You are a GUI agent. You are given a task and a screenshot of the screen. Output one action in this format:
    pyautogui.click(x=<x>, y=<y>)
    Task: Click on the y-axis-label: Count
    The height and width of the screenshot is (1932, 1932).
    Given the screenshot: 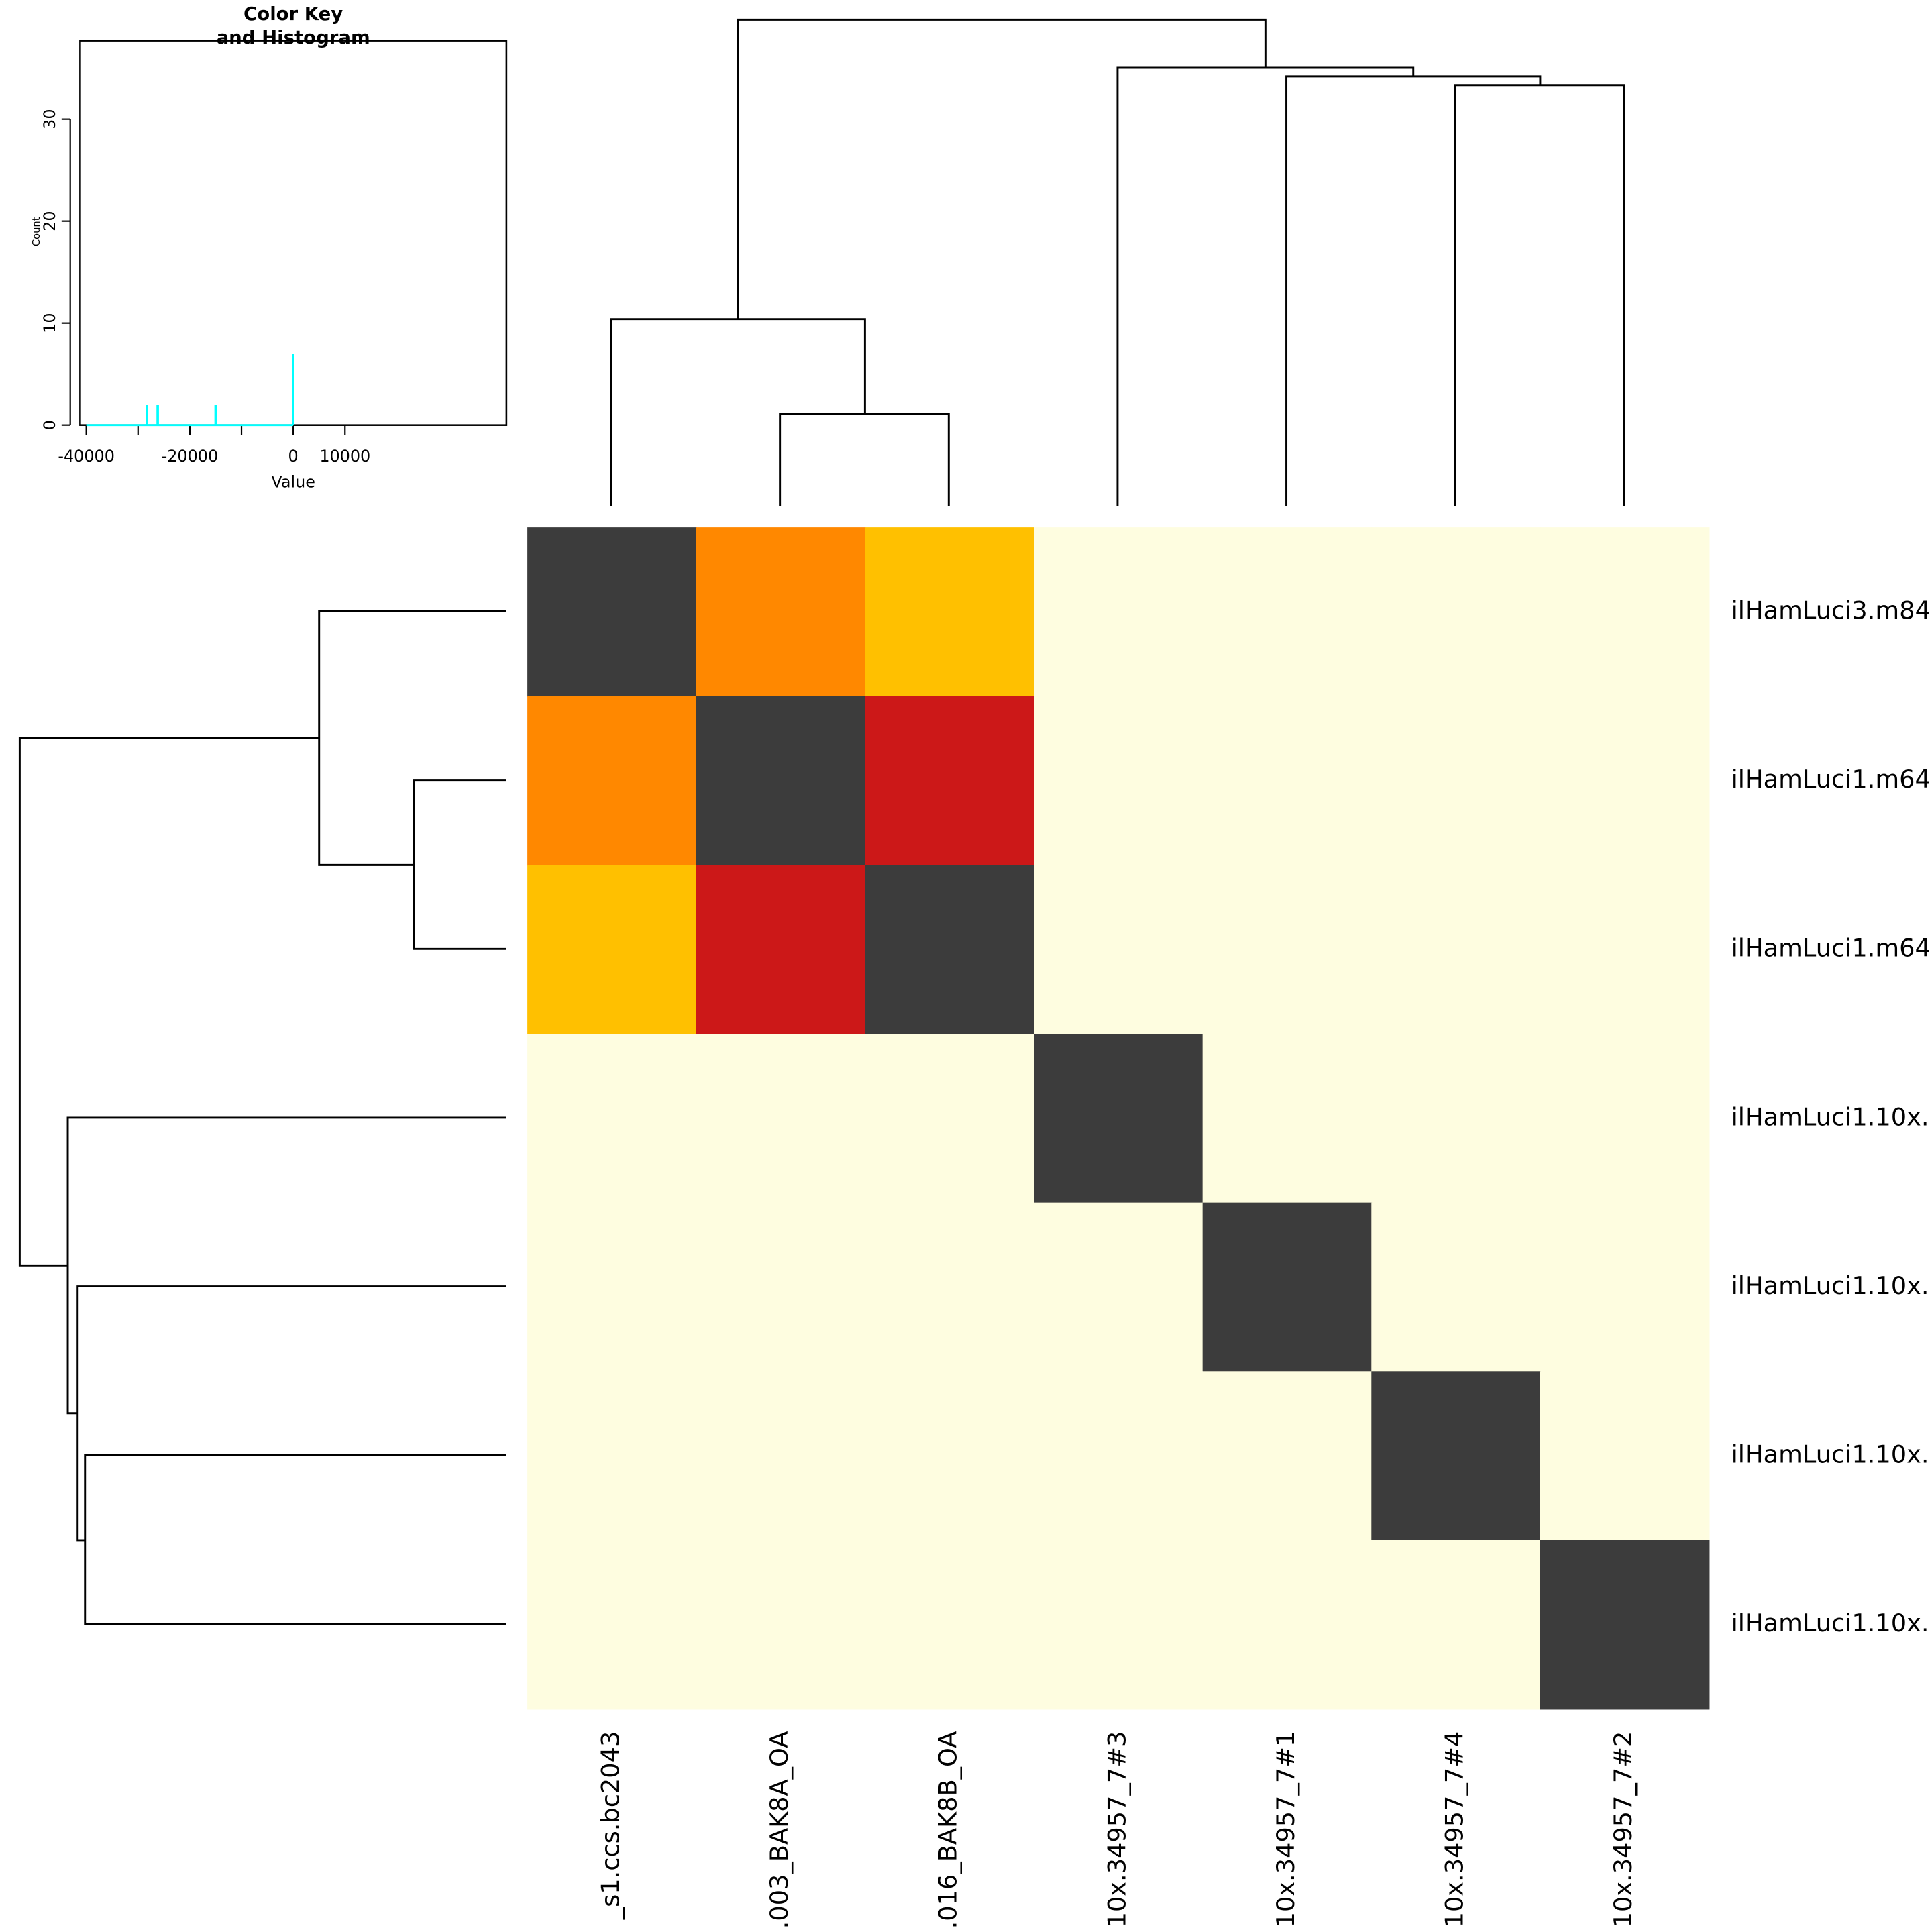 What is the action you would take?
    pyautogui.click(x=36, y=231)
    